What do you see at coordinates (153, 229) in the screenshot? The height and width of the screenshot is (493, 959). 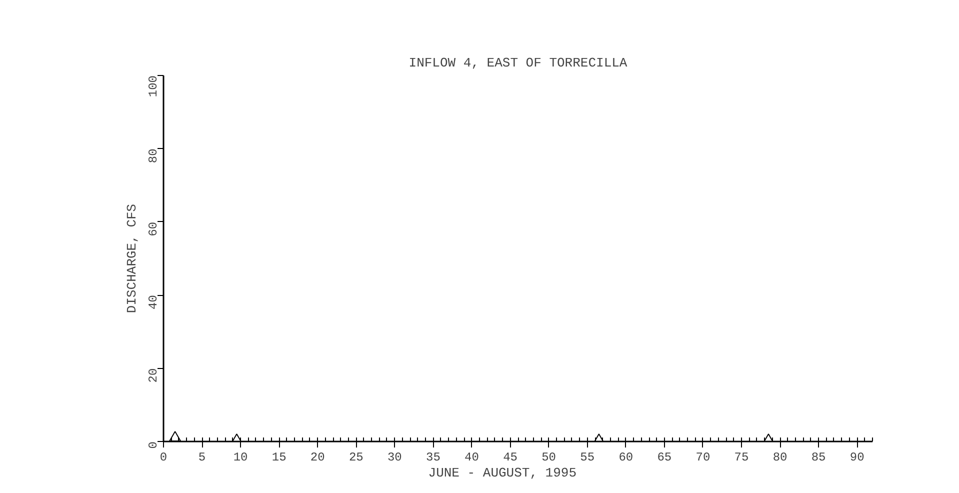 I see `y-tick-label: 60` at bounding box center [153, 229].